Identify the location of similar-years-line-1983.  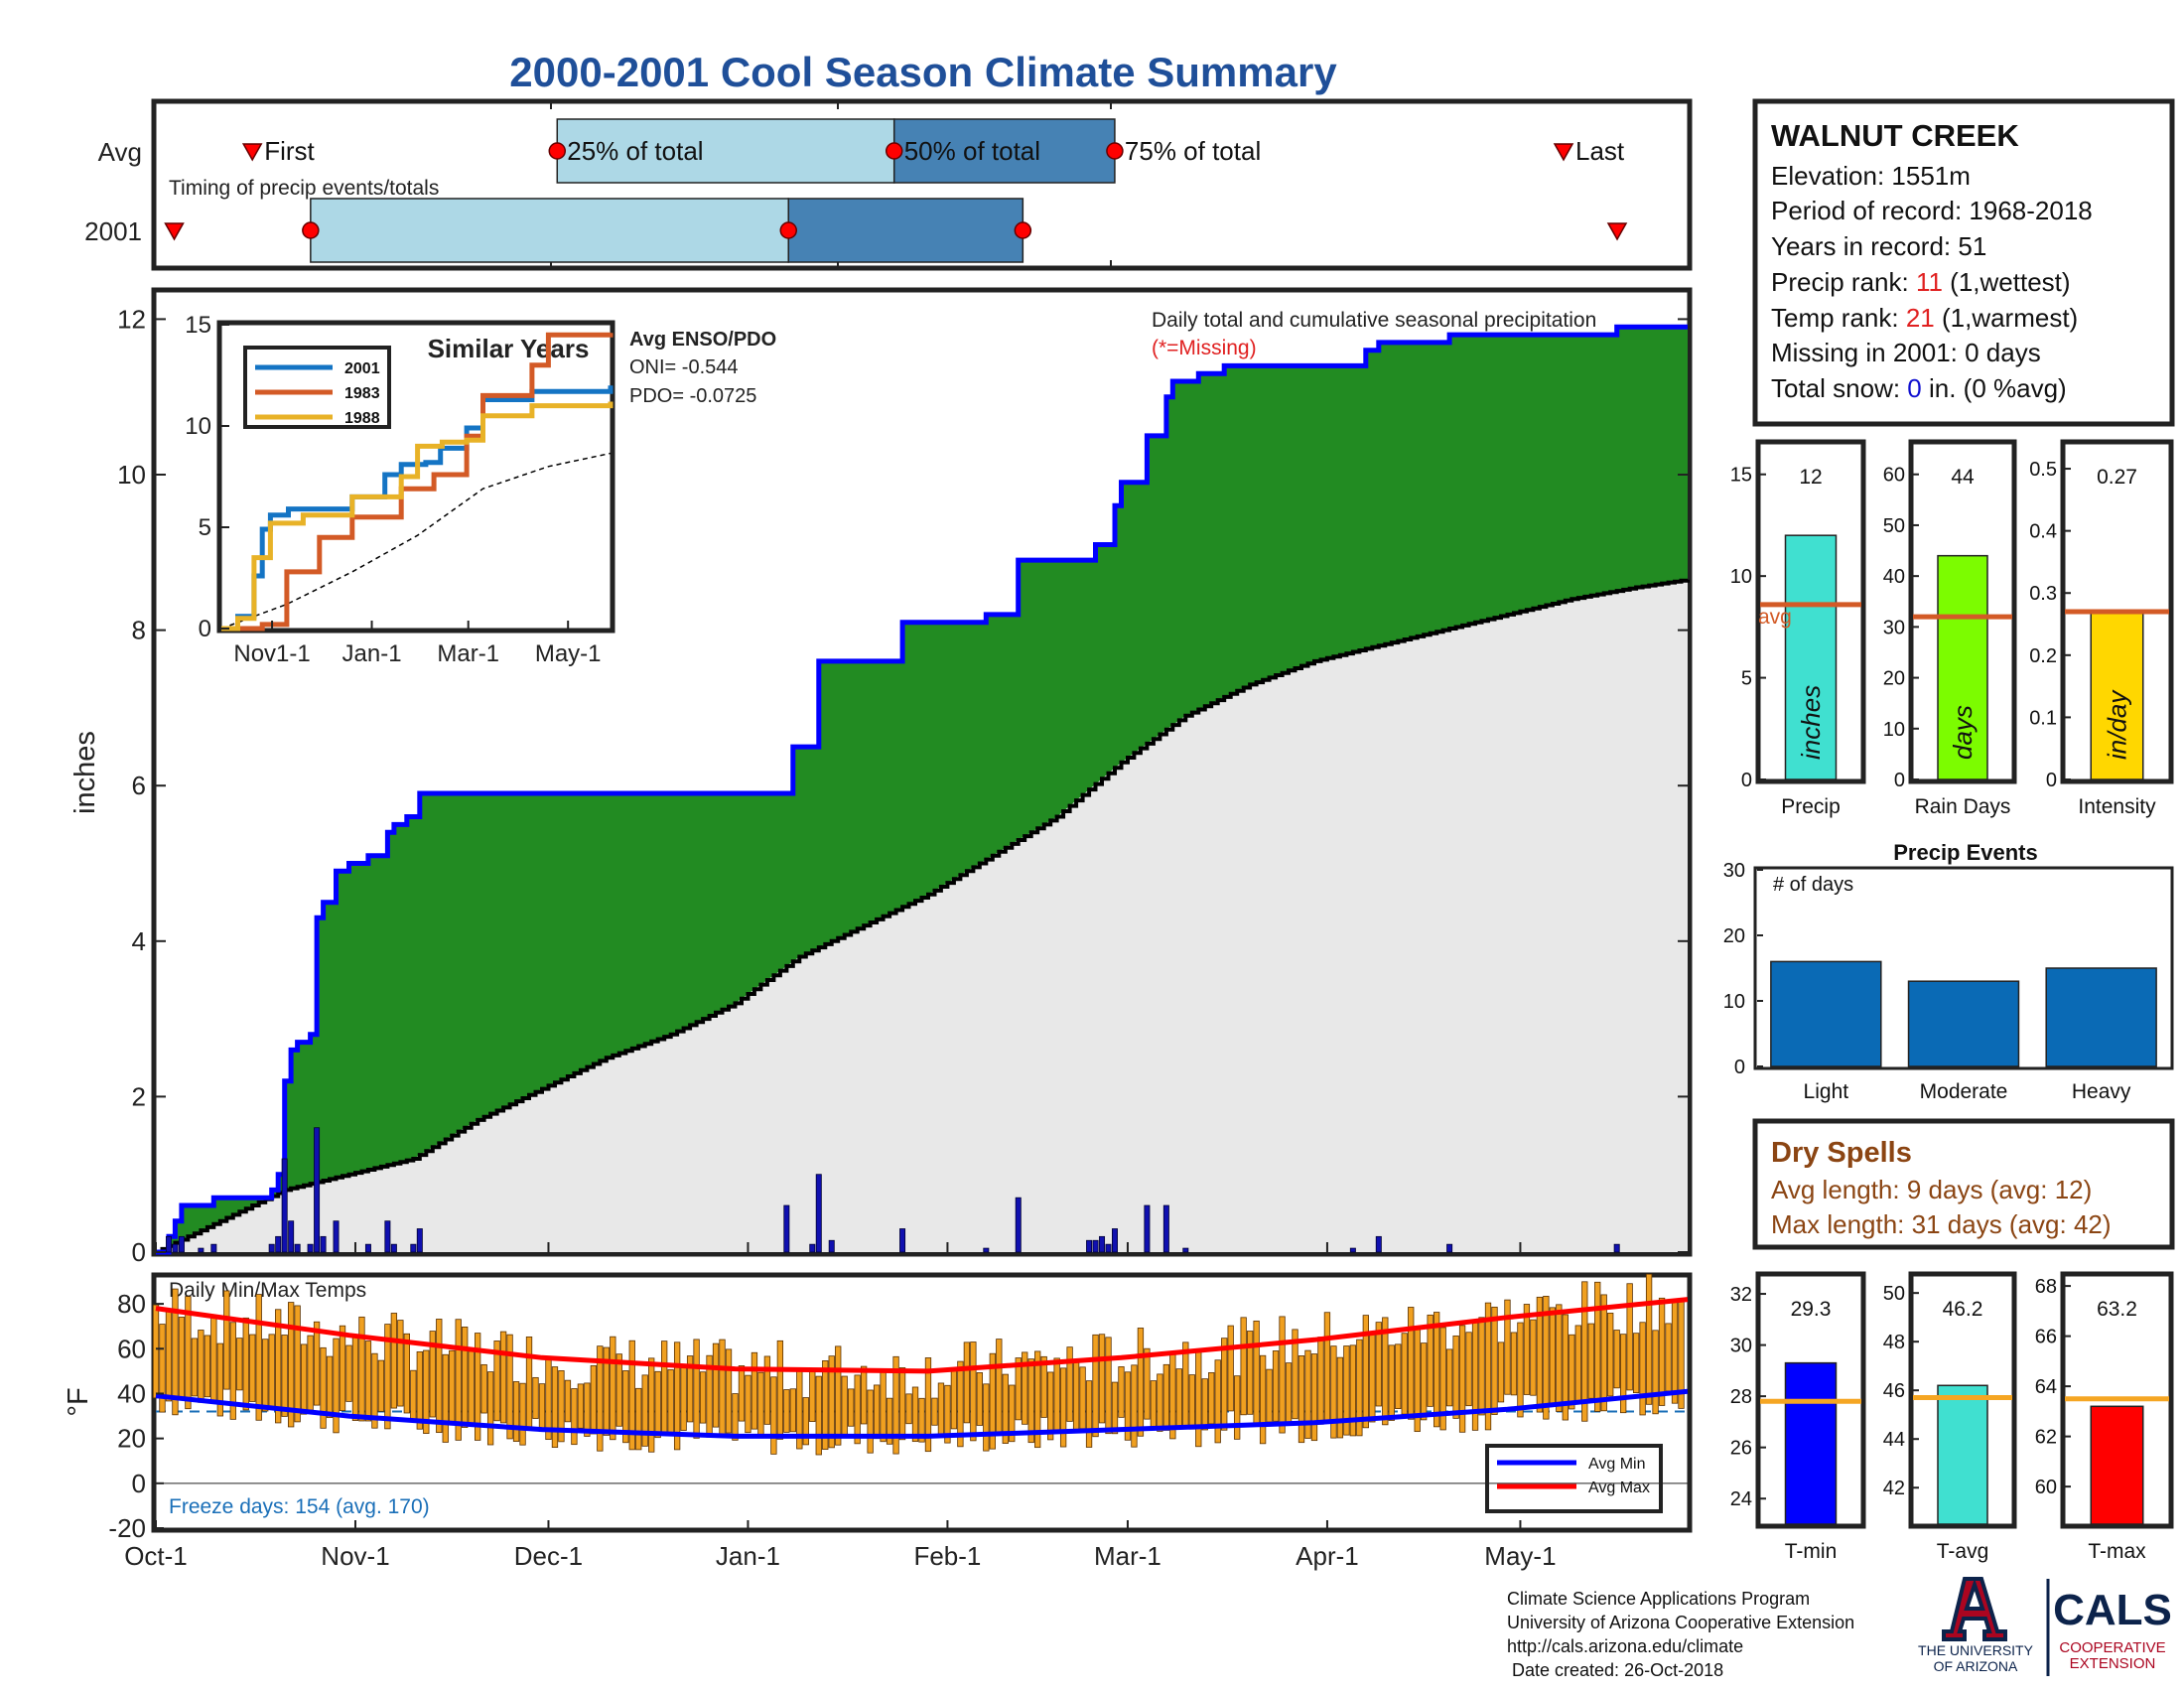
(417, 482).